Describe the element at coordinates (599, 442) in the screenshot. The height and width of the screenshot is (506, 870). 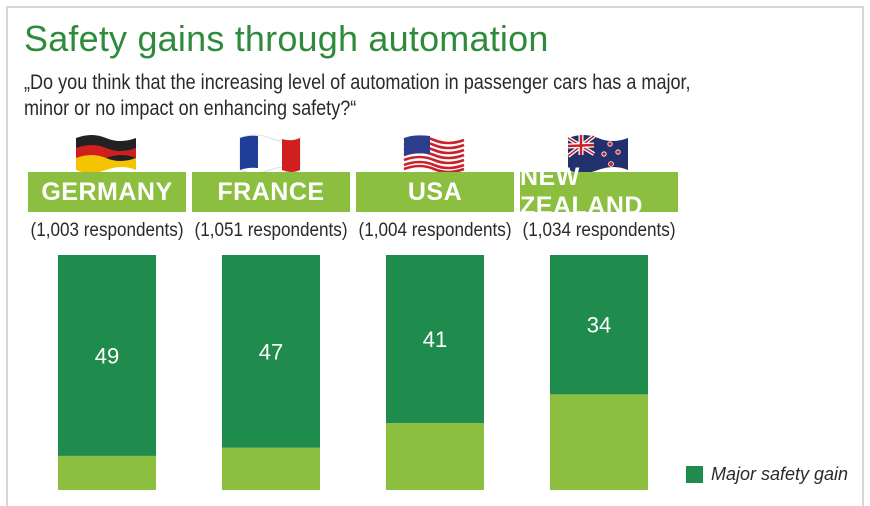
I see `bar-minor-new-zealand` at that location.